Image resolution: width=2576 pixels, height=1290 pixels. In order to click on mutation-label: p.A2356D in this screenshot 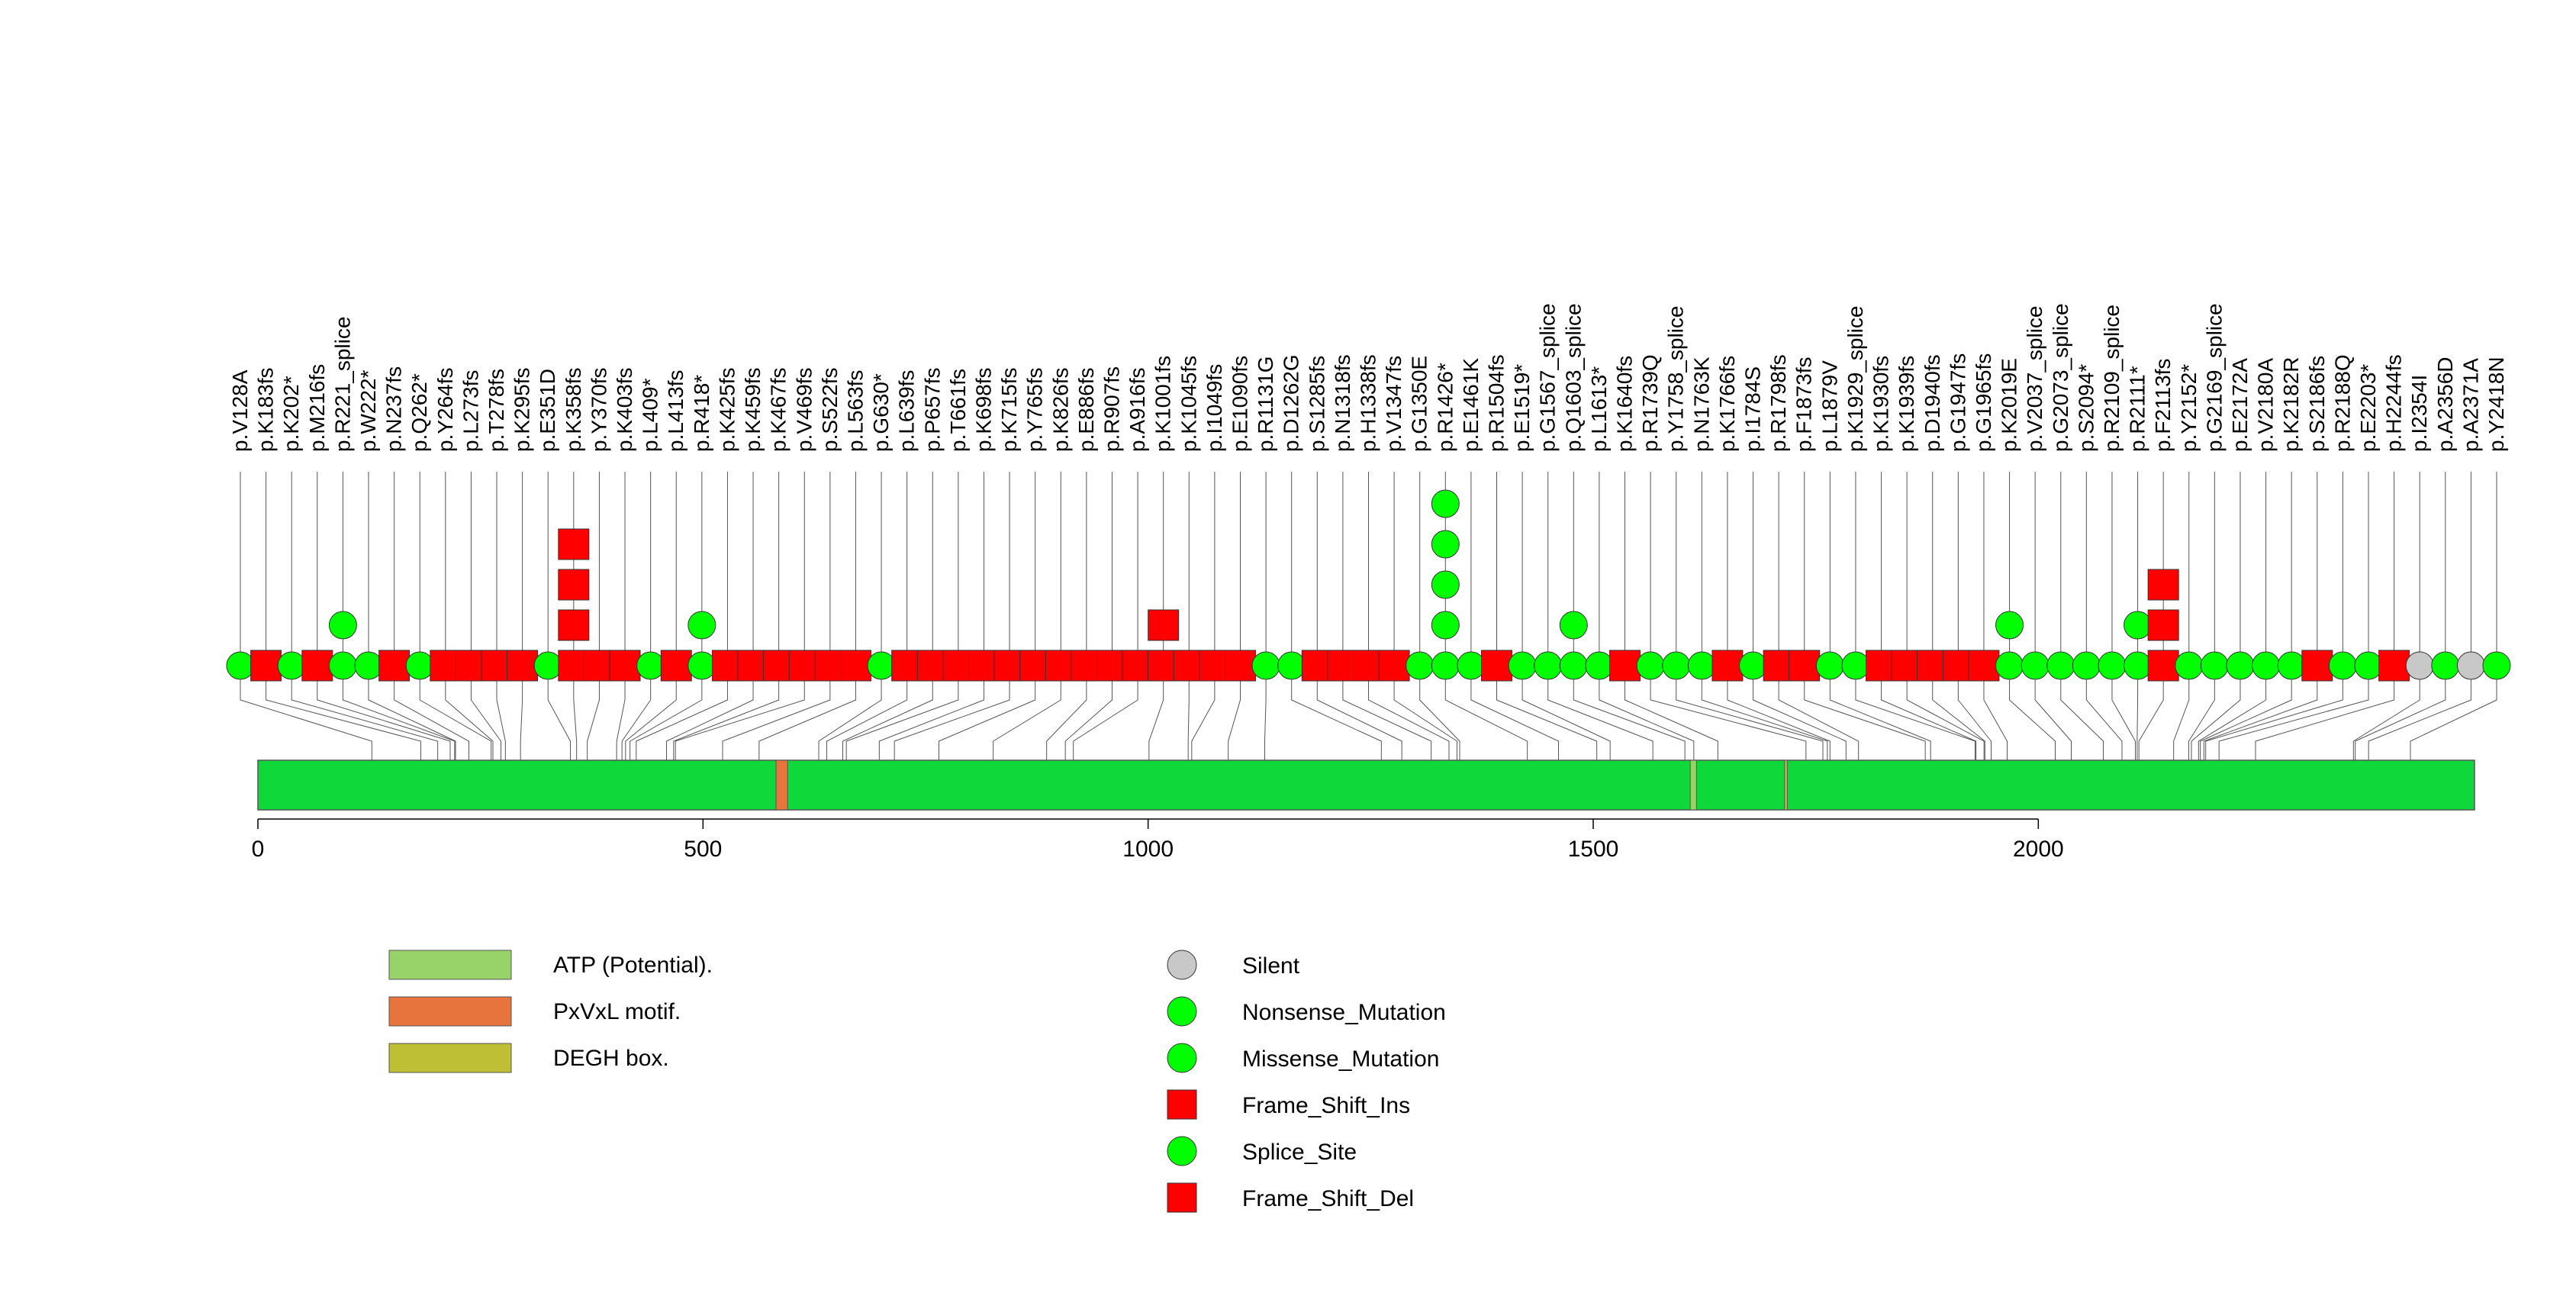, I will do `click(2445, 404)`.